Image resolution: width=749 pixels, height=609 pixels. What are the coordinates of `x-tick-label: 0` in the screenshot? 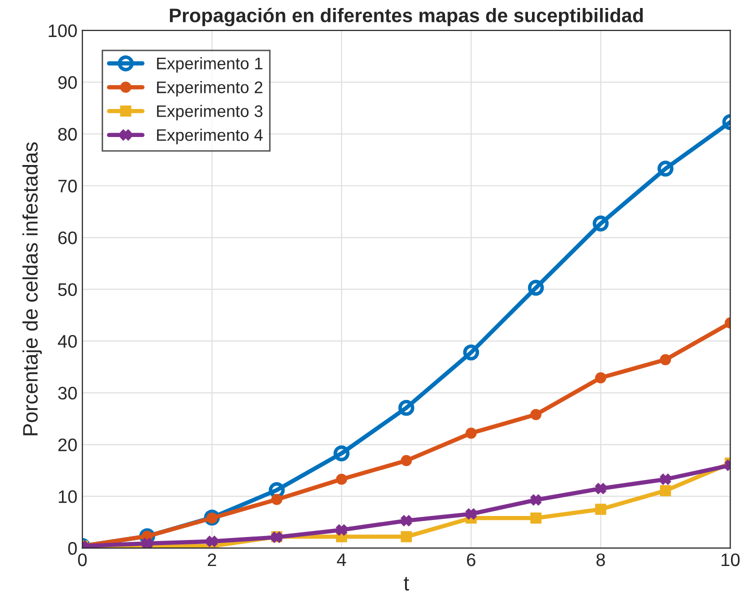 It's located at (82, 559).